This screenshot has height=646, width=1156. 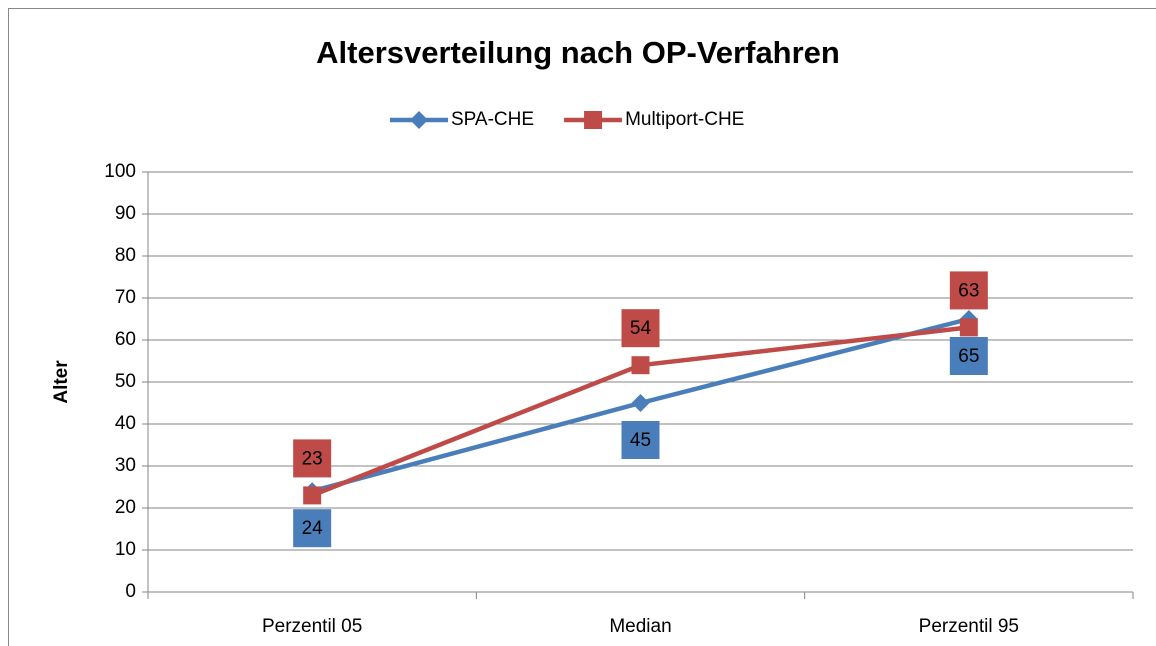 I want to click on y-tick-label: 0, so click(x=130, y=591).